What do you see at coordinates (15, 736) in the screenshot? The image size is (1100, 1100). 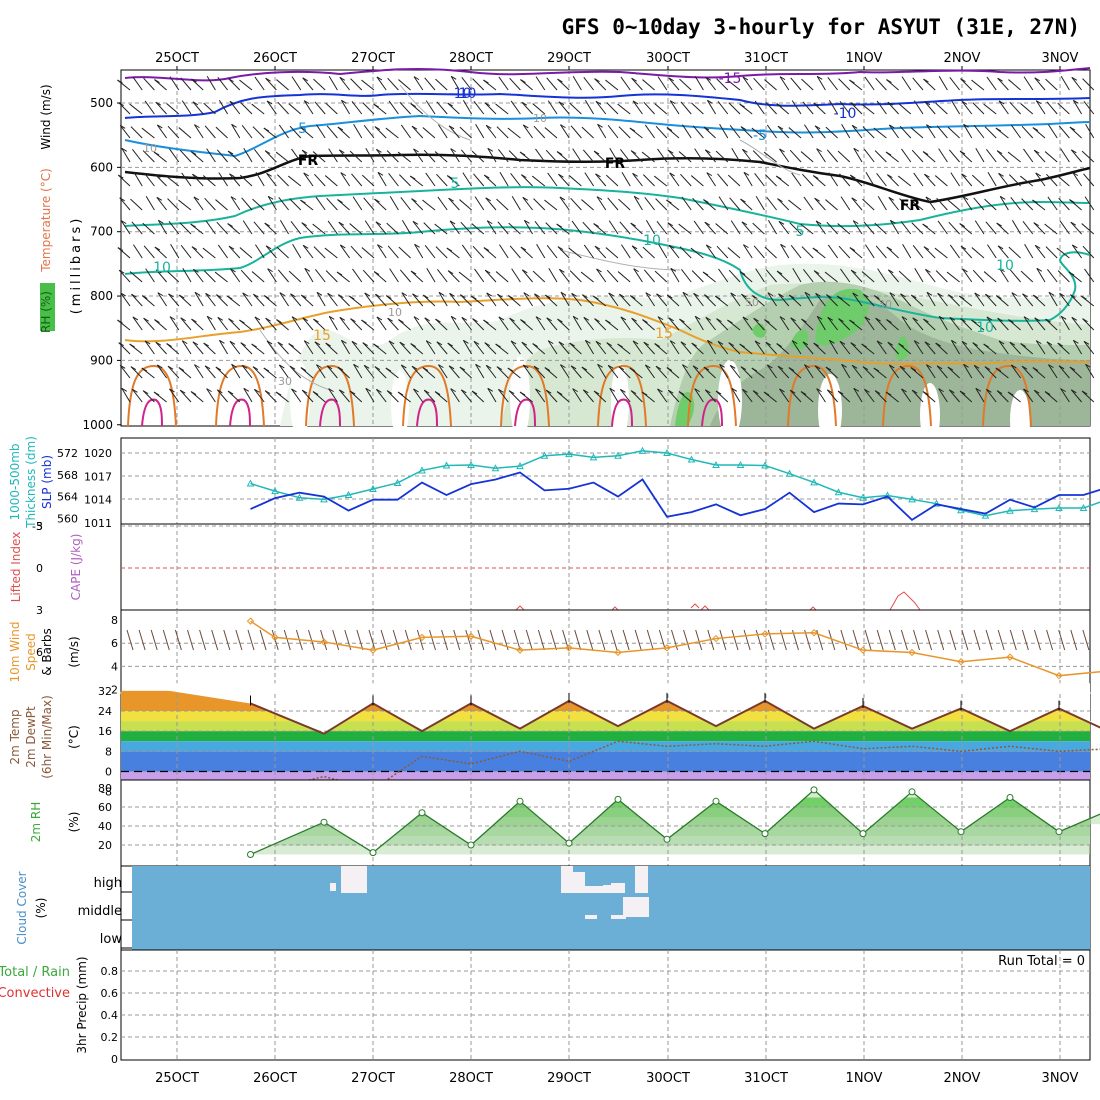 I see `temp-axis-label-1: 2m Temp` at bounding box center [15, 736].